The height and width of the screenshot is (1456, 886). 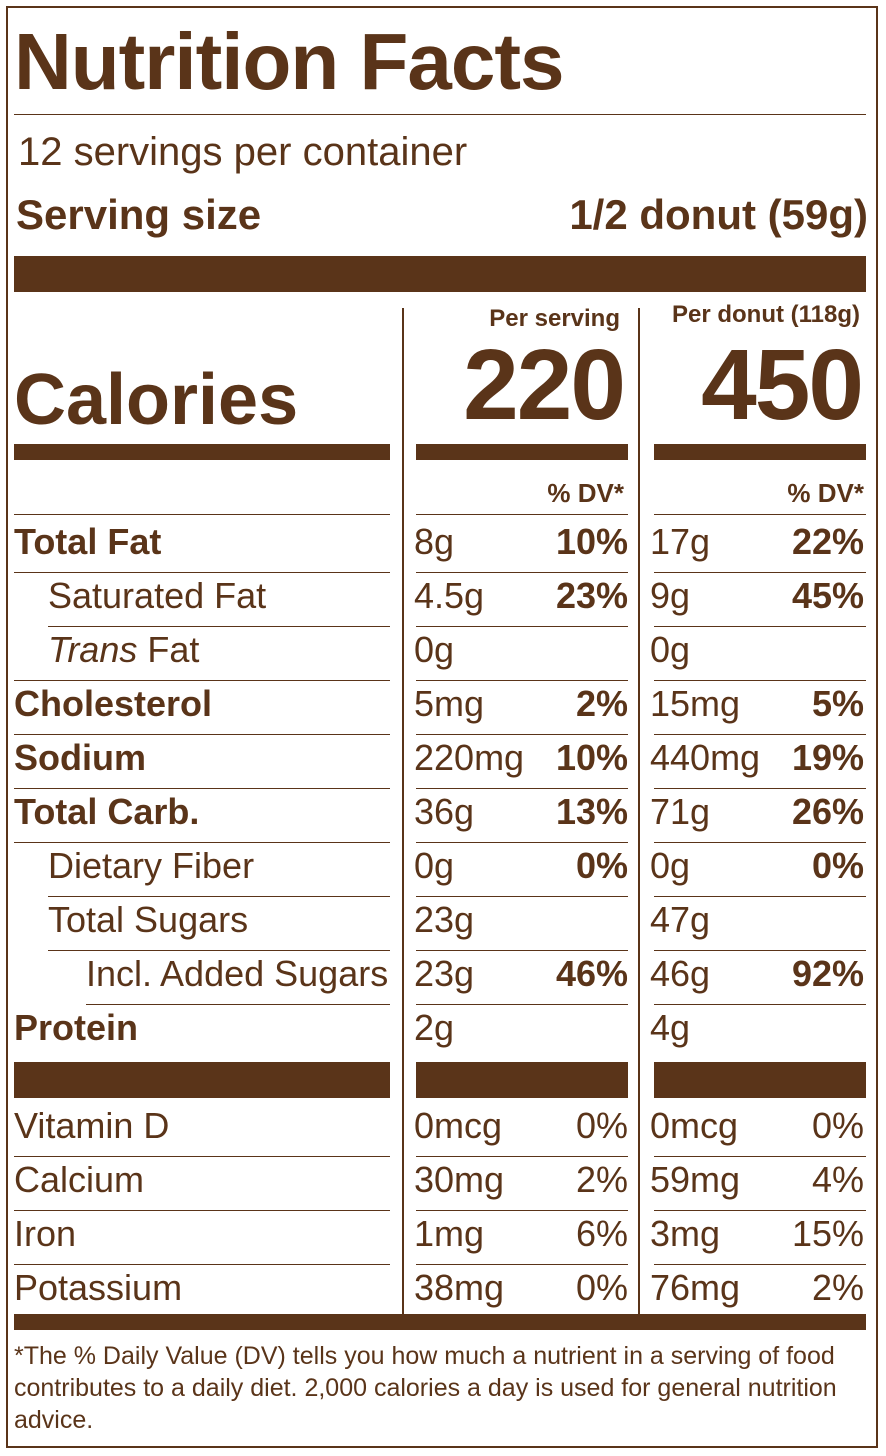 What do you see at coordinates (449, 1233) in the screenshot?
I see `vitamin-amount-per-serving: 1mg` at bounding box center [449, 1233].